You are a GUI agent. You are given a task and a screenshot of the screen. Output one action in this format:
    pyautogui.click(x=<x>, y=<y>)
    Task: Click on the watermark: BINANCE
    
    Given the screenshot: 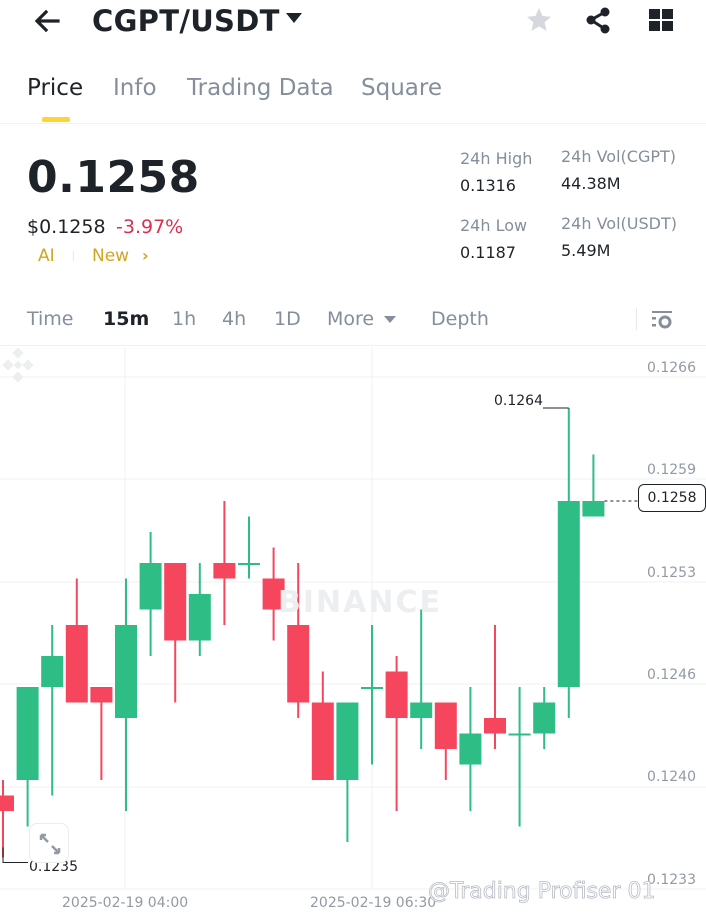 What is the action you would take?
    pyautogui.click(x=360, y=602)
    